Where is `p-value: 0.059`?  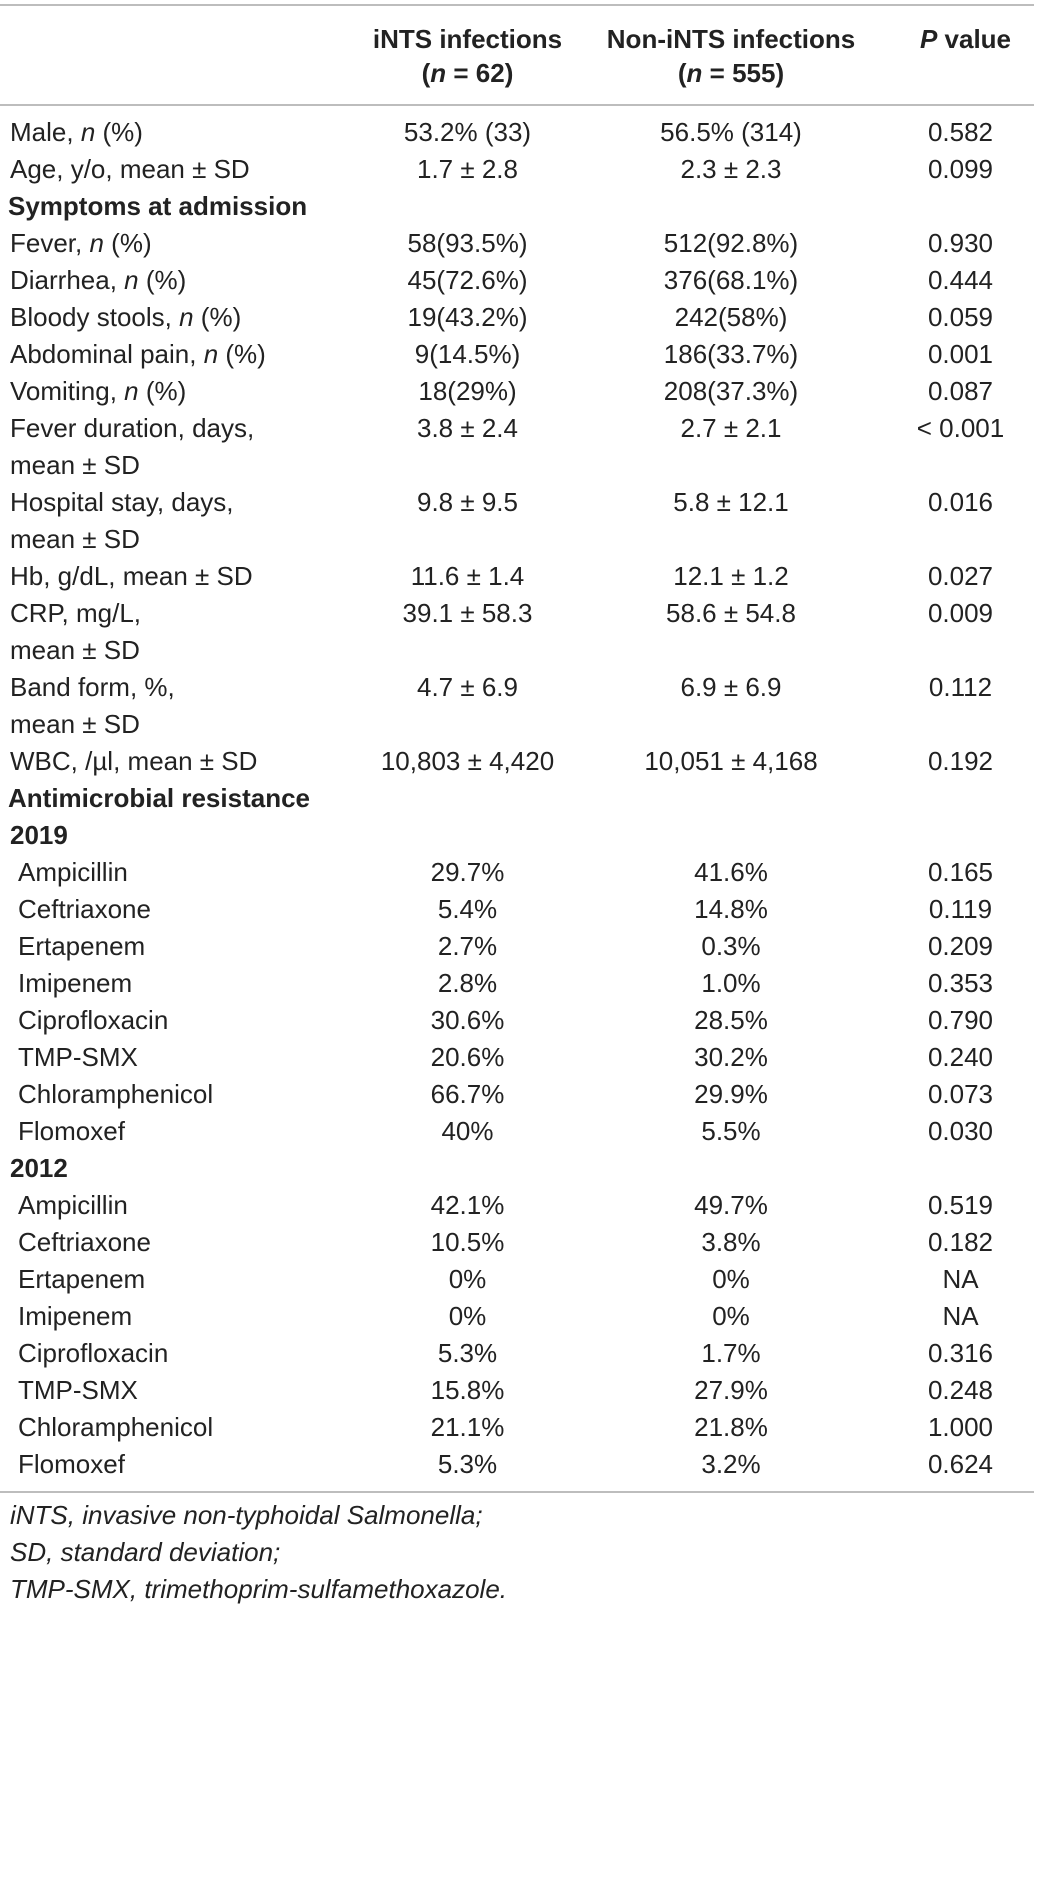
p-value: 0.059 is located at coordinates (960, 317).